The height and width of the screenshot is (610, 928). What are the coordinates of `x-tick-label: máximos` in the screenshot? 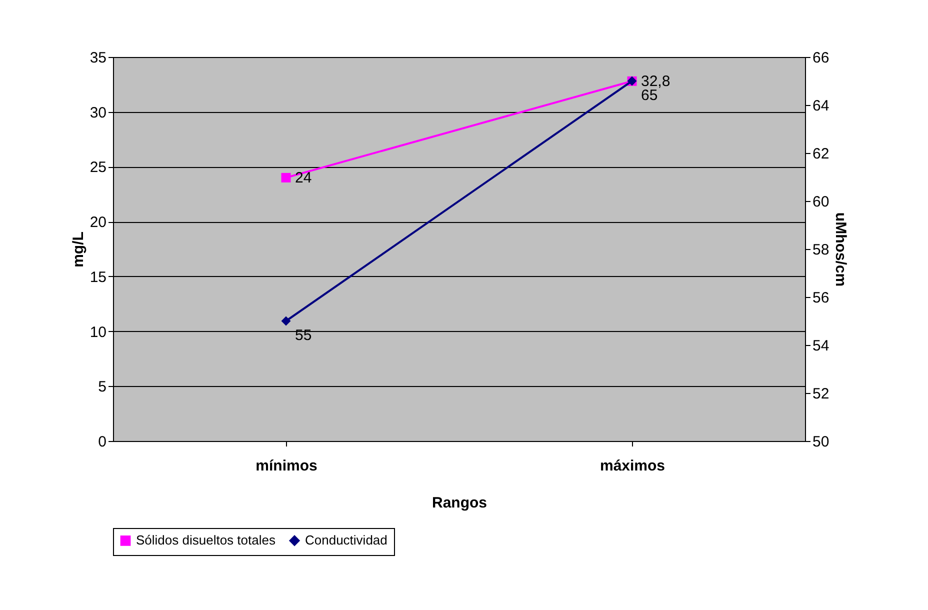 It's located at (633, 466).